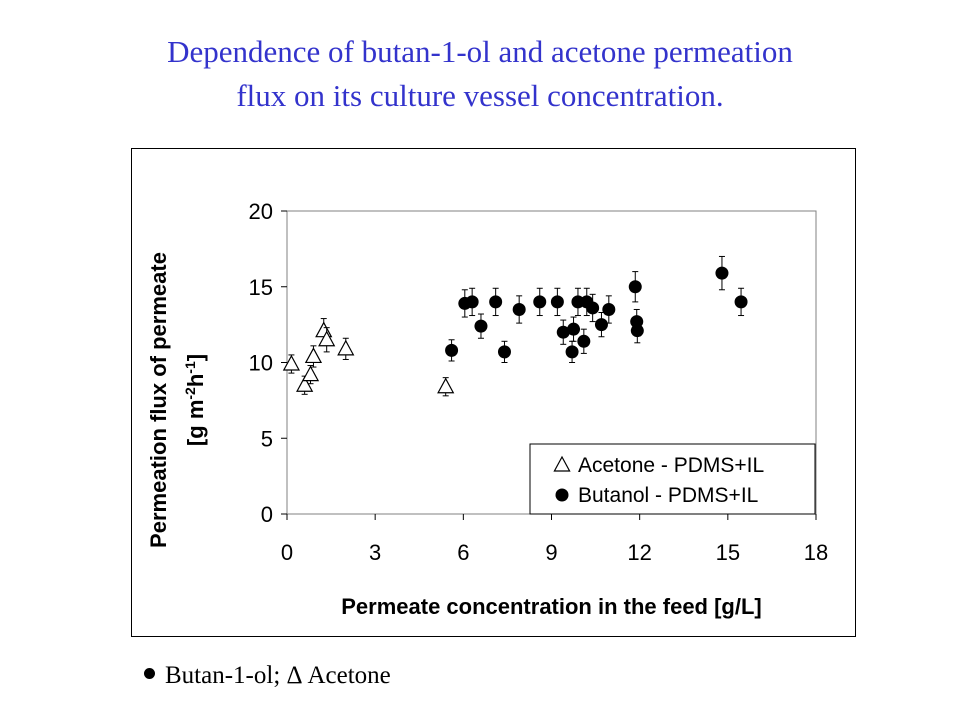 This screenshot has height=720, width=960. Describe the element at coordinates (728, 552) in the screenshot. I see `x-tick-label: 15` at that location.